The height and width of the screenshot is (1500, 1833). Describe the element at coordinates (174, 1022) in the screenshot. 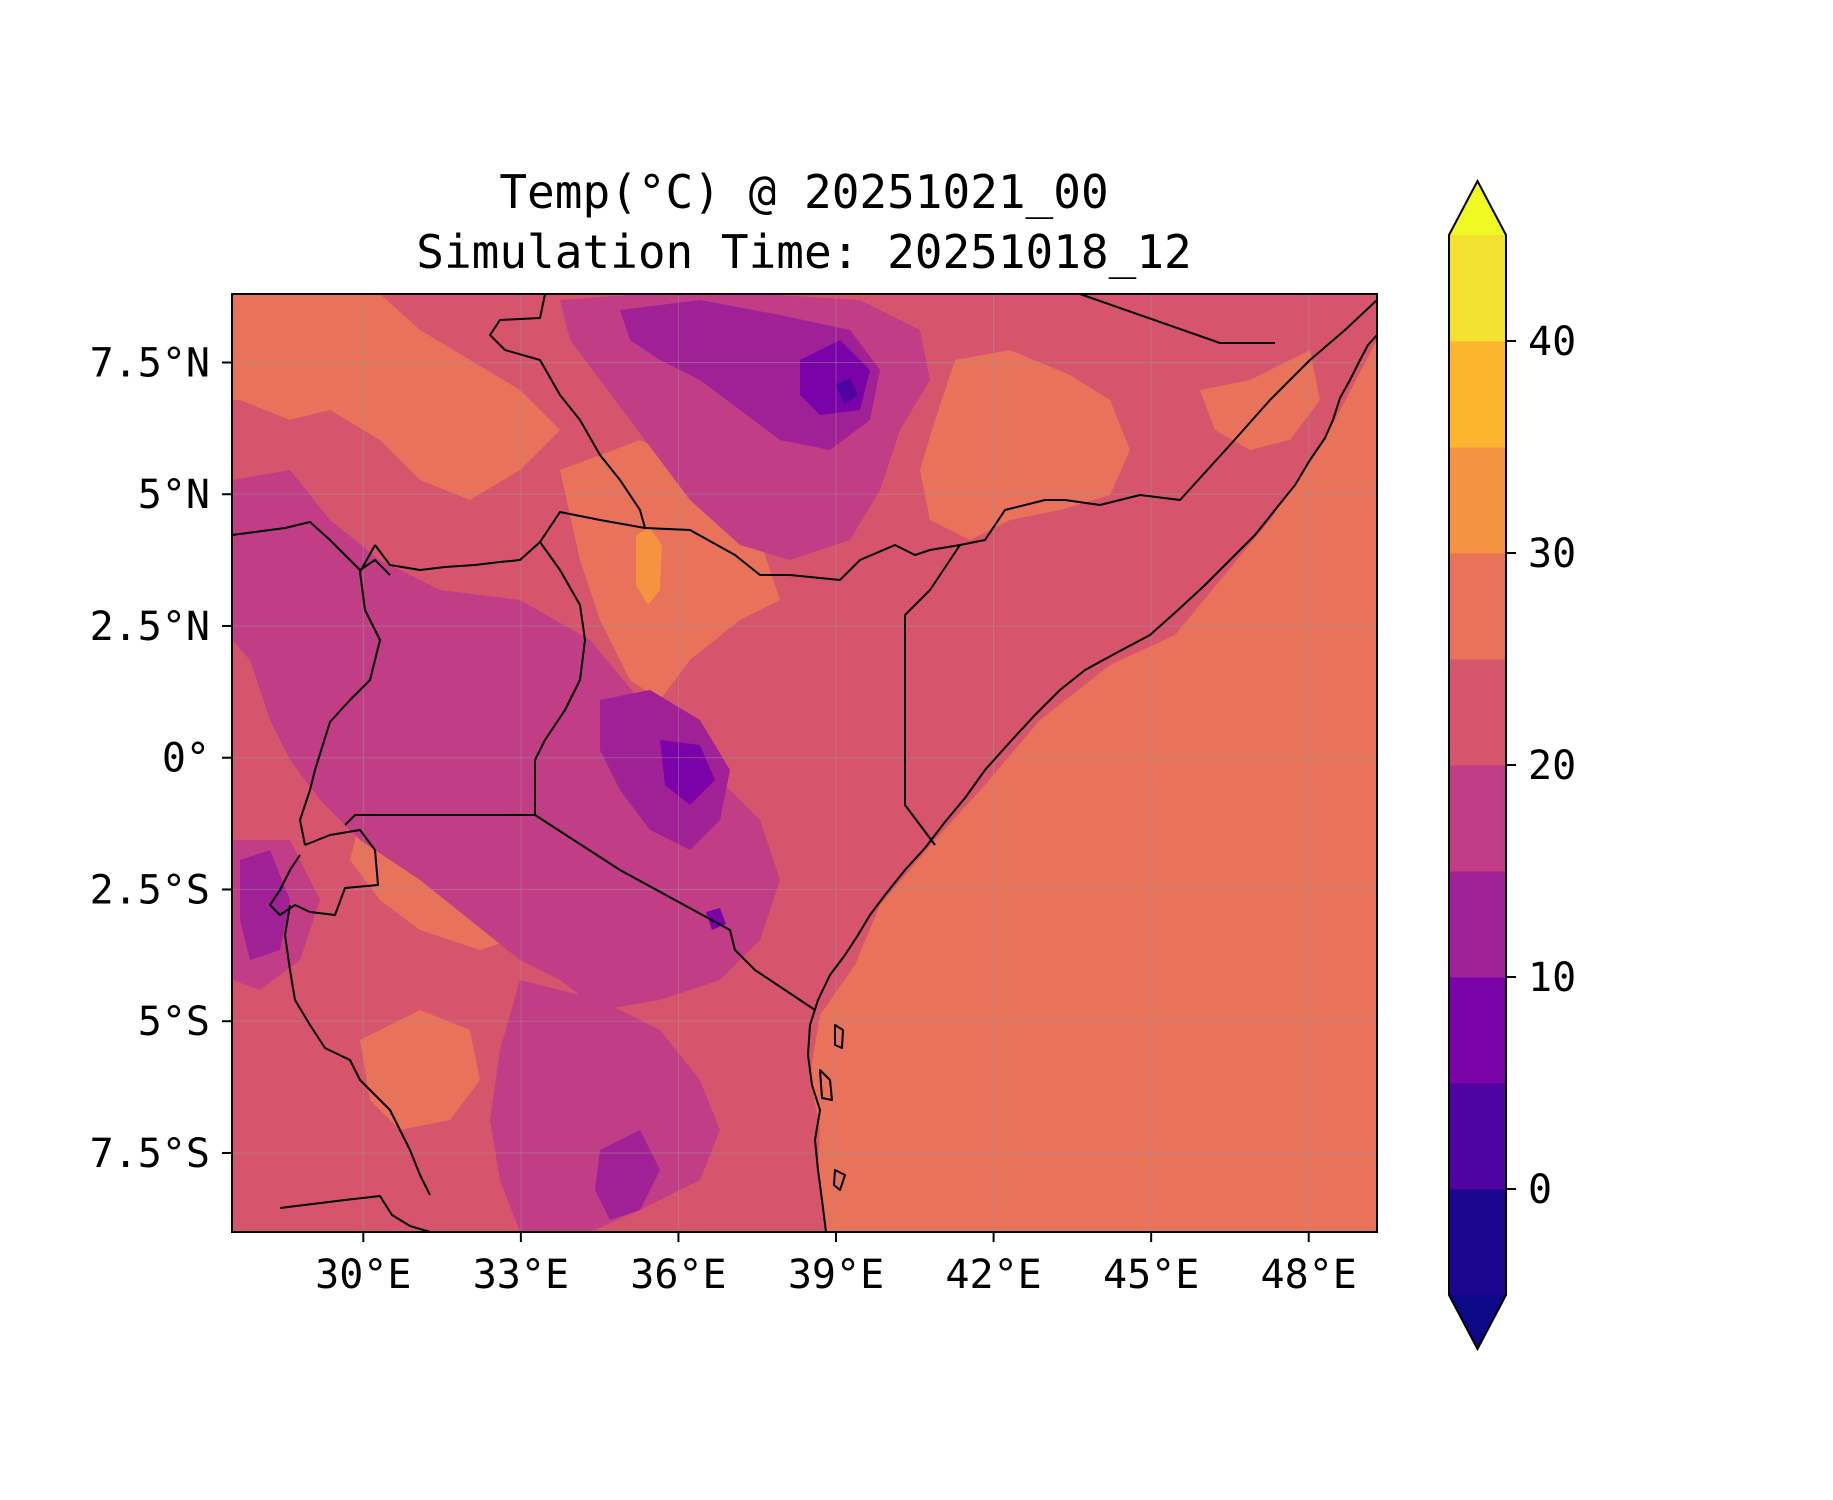

I see `y-tick-label: 5°S` at that location.